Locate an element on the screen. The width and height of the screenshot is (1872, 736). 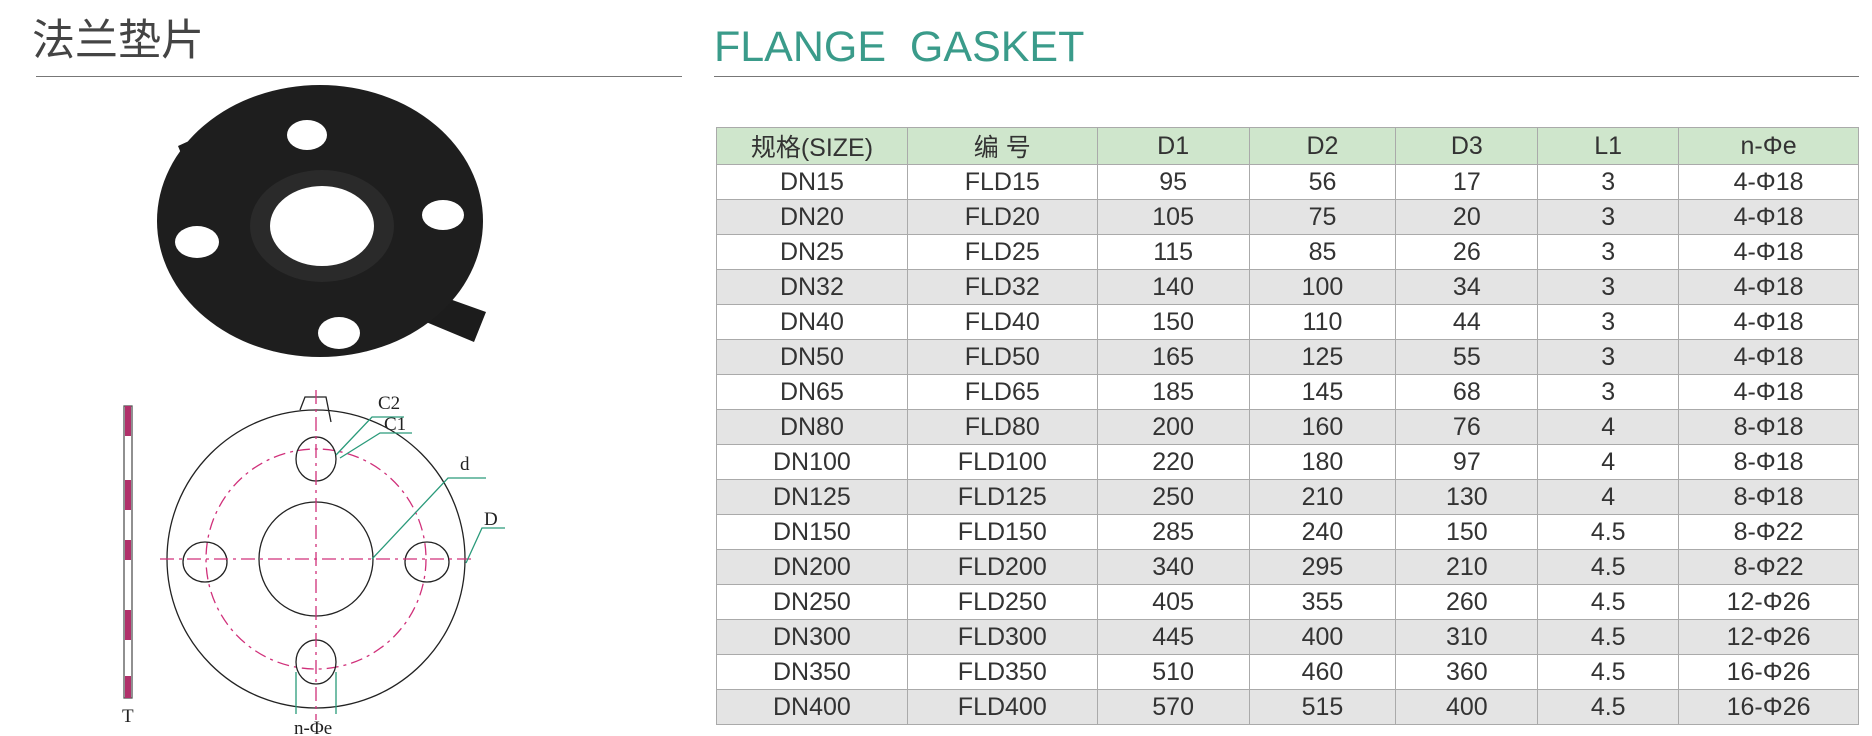
table-cell: FLD400 is located at coordinates (1002, 707).